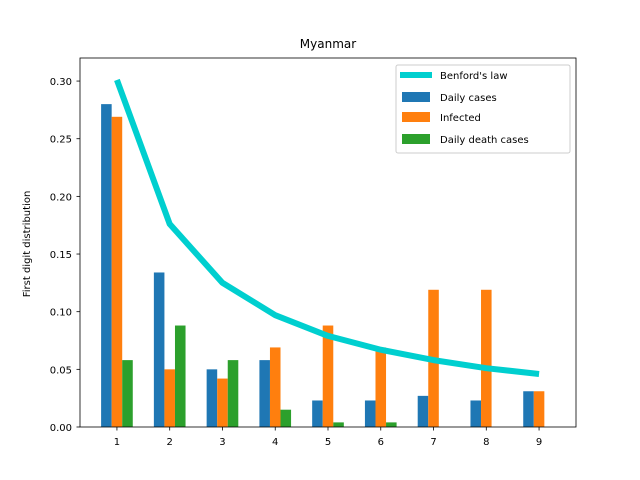 The image size is (640, 480). I want to click on legend-swatch-infected, so click(416, 117).